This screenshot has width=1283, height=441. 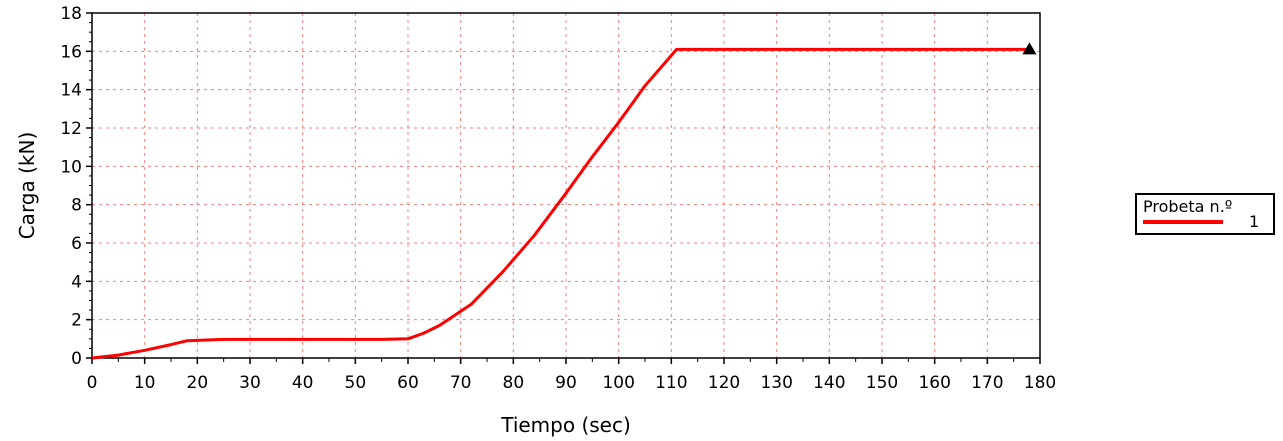 What do you see at coordinates (514, 383) in the screenshot?
I see `x-tick-label: 80` at bounding box center [514, 383].